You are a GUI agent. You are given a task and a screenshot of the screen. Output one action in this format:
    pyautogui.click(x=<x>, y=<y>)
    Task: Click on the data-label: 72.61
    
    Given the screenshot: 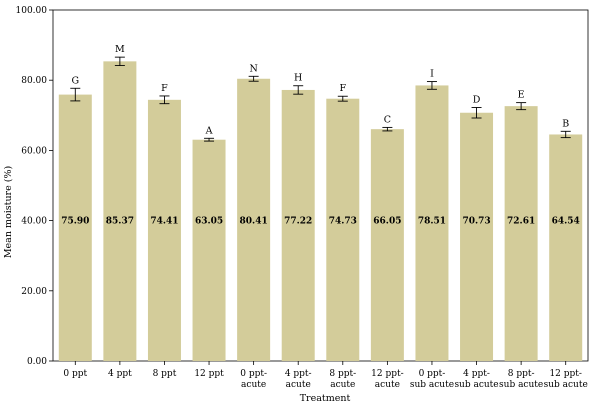 What is the action you would take?
    pyautogui.click(x=521, y=222)
    